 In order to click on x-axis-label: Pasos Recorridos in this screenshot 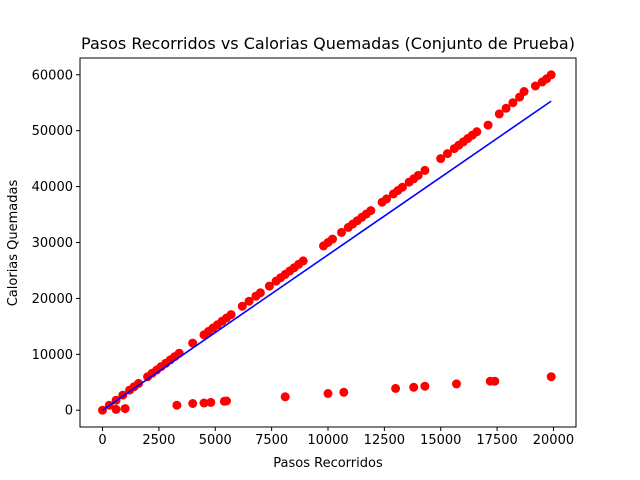, I will do `click(328, 463)`.